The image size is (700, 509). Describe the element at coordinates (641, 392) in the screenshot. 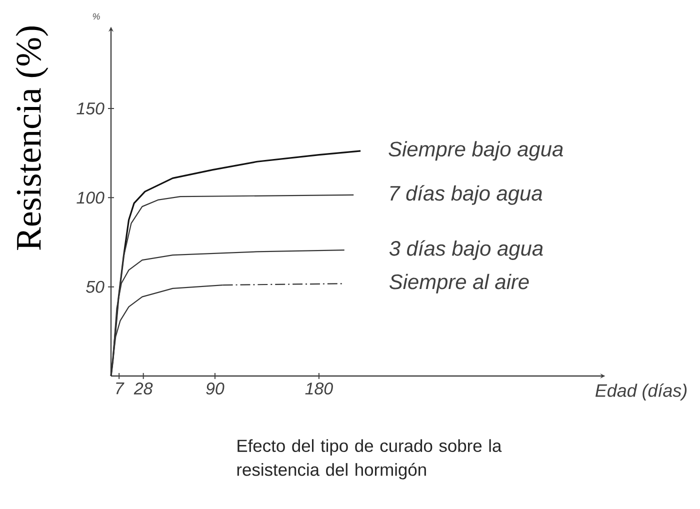

I see `x-axis-title: Edad (días)` at that location.